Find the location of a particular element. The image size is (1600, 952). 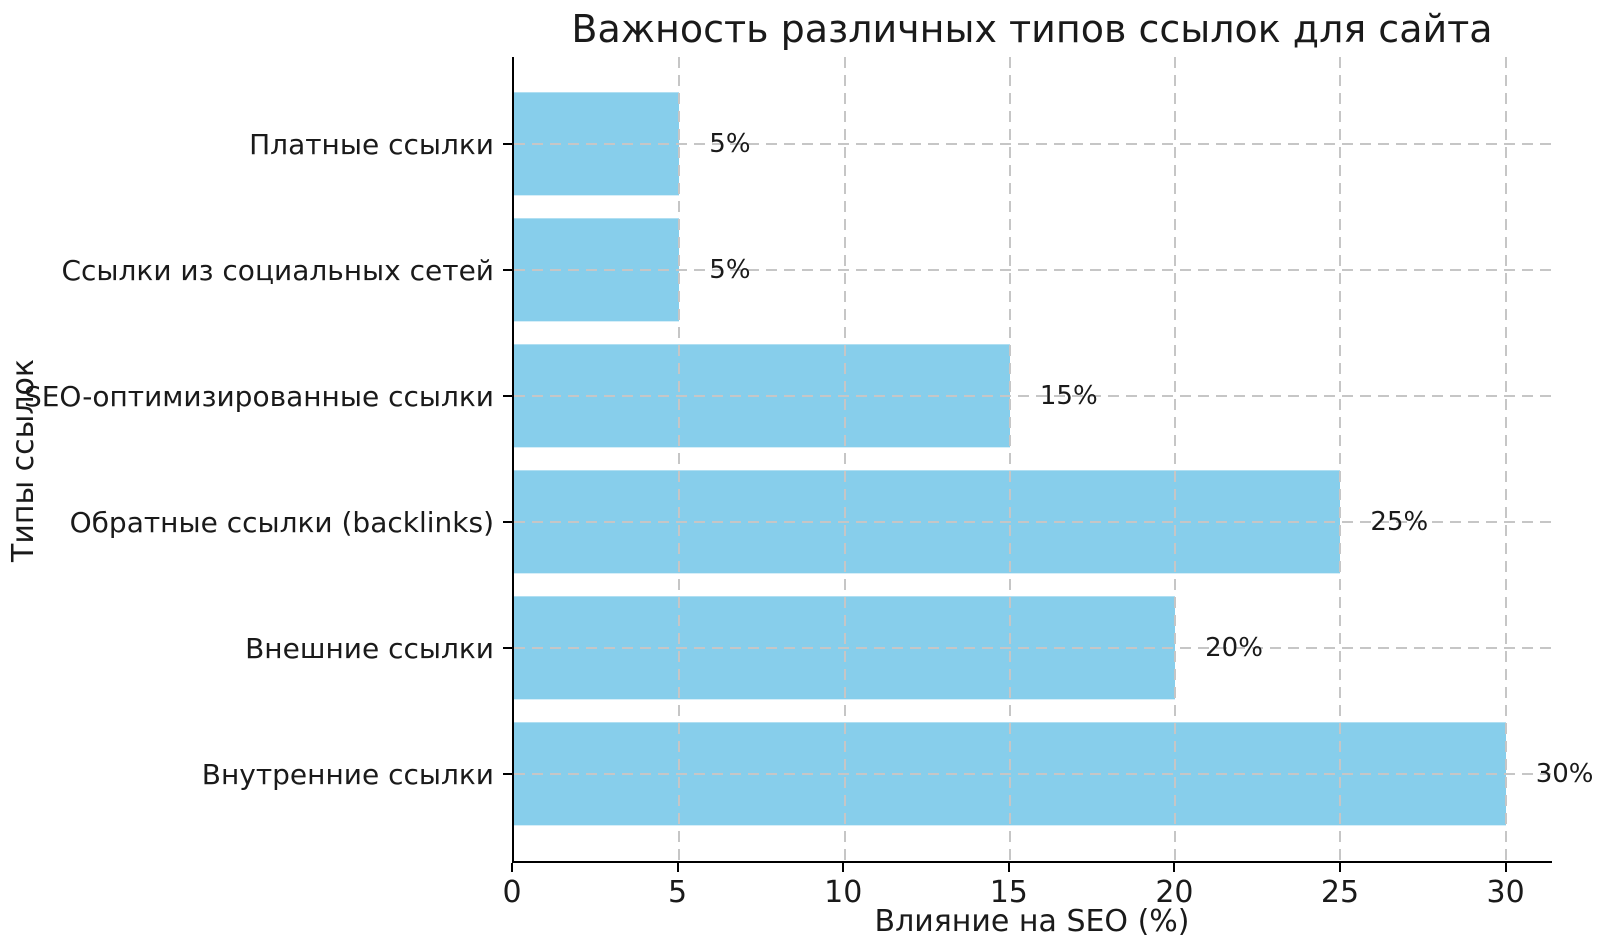

x-tick-label-15: 15 is located at coordinates (1008, 892).